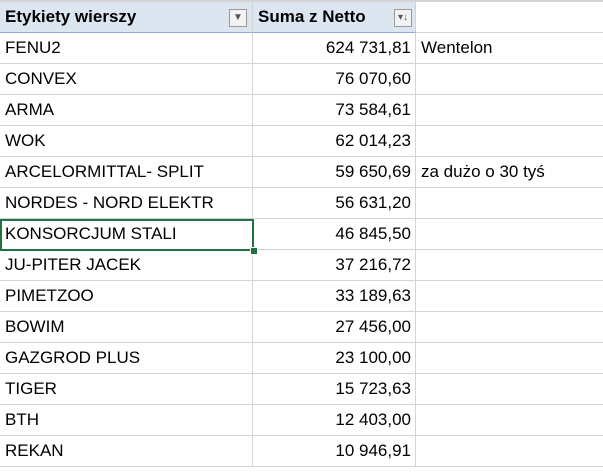 This screenshot has height=475, width=603. Describe the element at coordinates (126, 79) in the screenshot. I see `row-label-cell: CONVEX` at that location.